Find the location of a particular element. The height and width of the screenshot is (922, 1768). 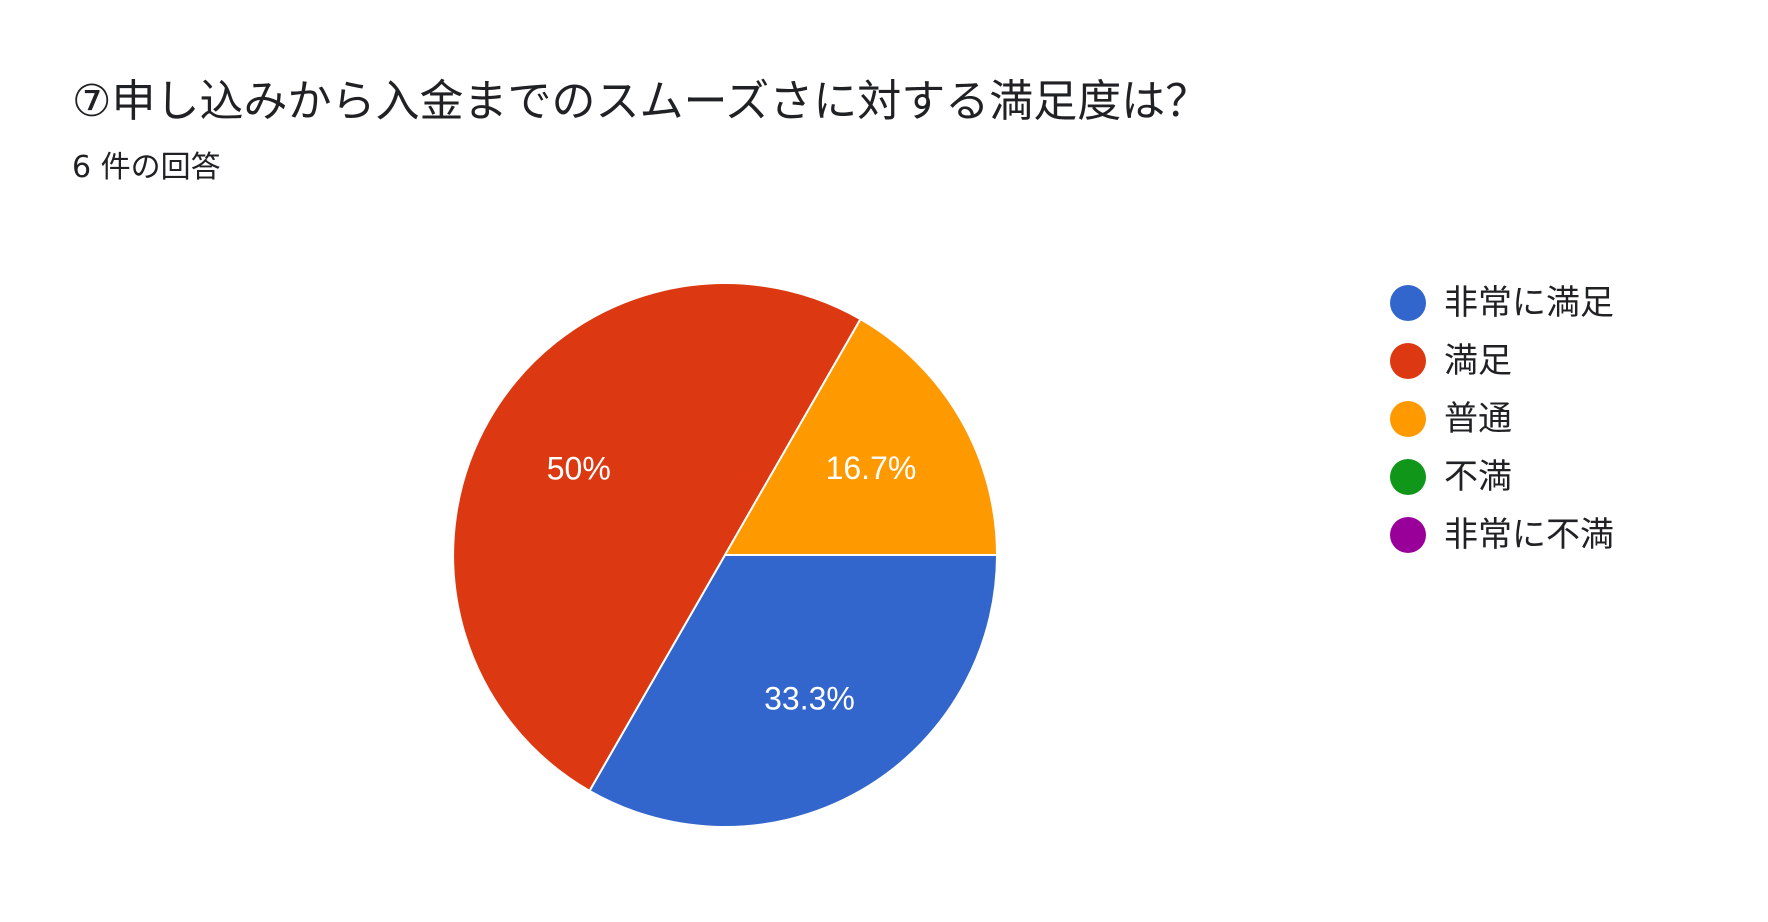

legend-item: 普通 is located at coordinates (1502, 419).